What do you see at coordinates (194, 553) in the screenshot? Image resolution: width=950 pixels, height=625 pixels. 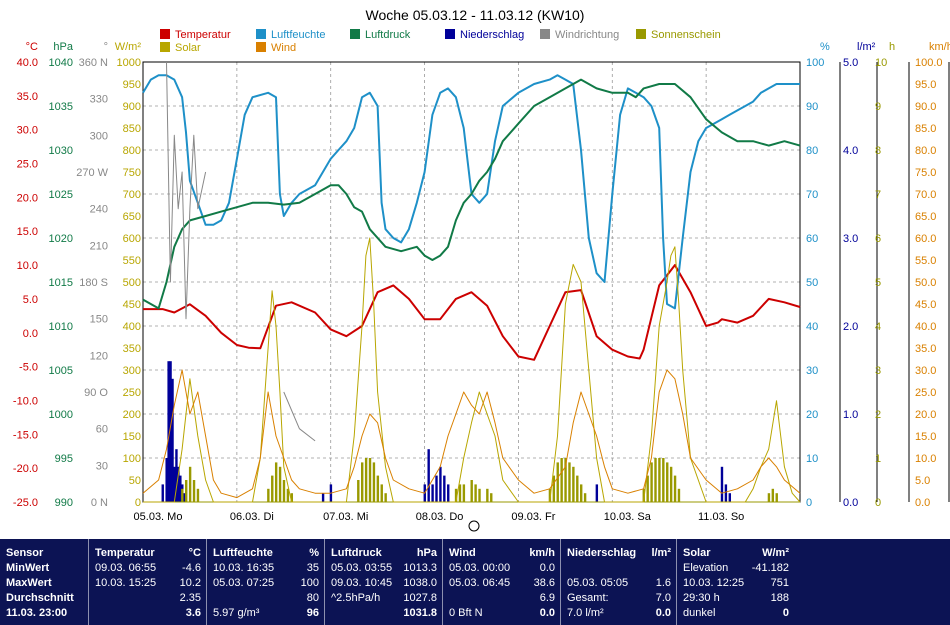 I see `column-unit: °C` at bounding box center [194, 553].